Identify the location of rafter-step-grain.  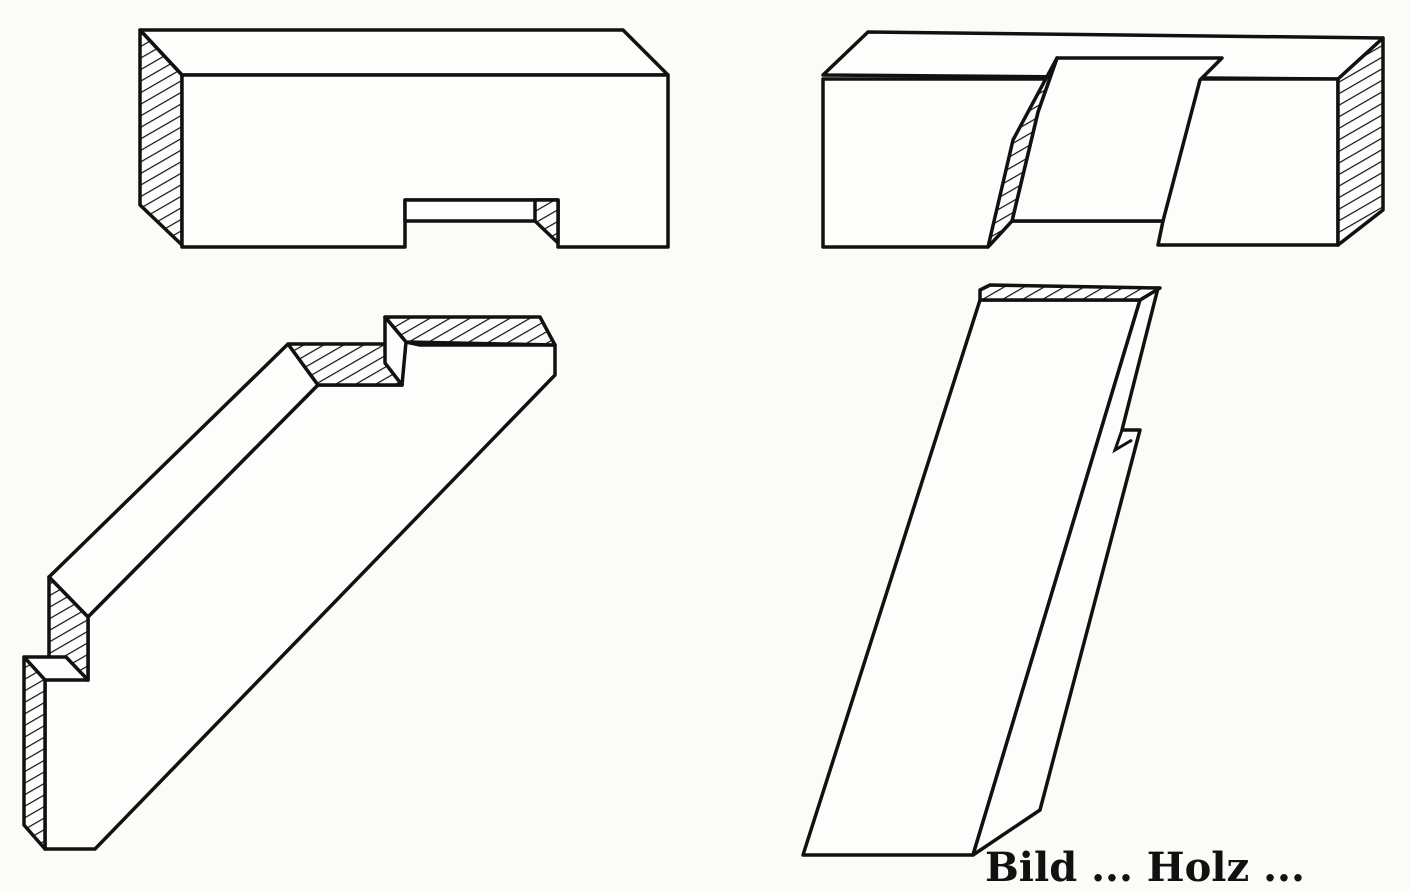
(470, 331).